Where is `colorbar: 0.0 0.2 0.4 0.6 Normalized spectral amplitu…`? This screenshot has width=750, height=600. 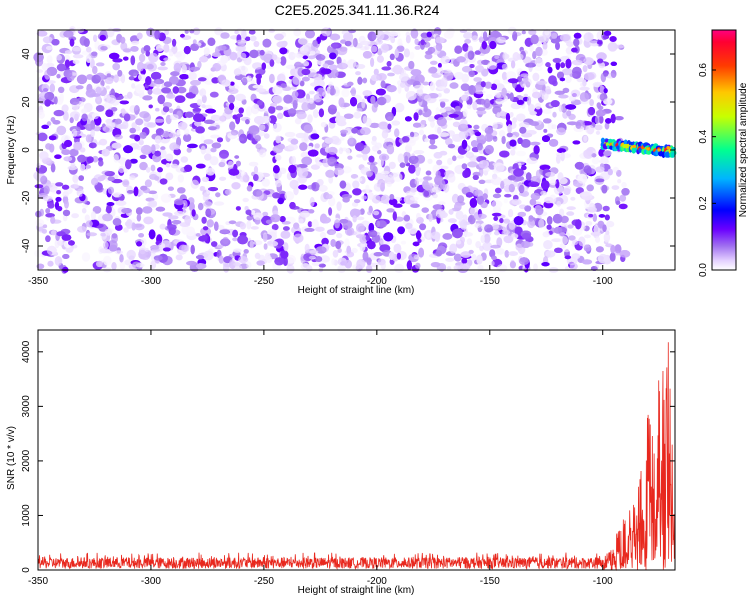 colorbar: 0.0 0.2 0.4 0.6 Normalized spectral amplitu… is located at coordinates (723, 153).